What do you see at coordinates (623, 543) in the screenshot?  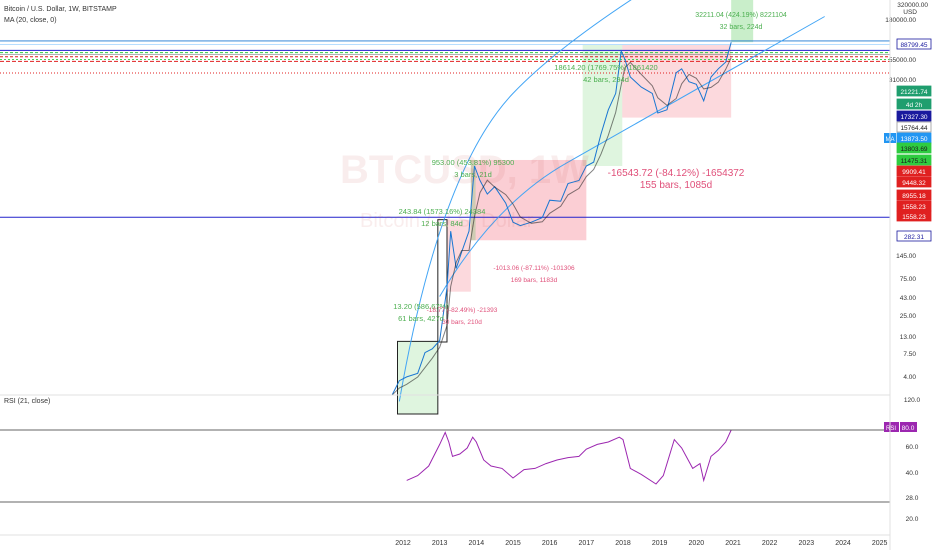 I see `time-tick: 2018` at bounding box center [623, 543].